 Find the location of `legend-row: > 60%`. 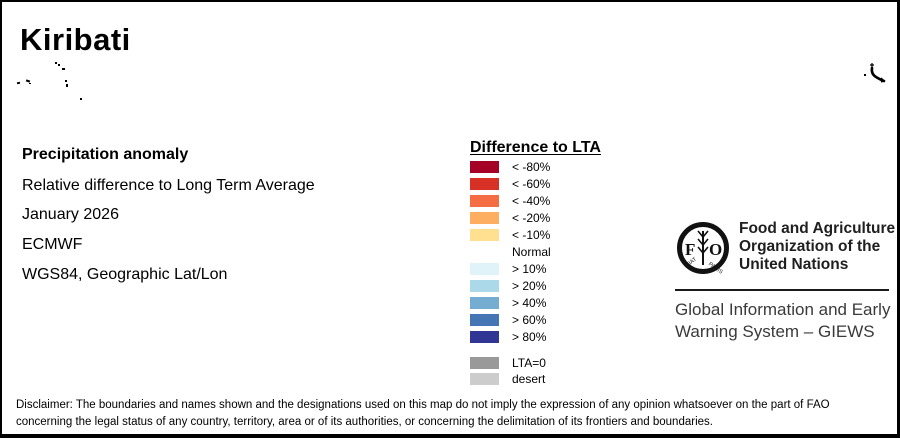

legend-row: > 60% is located at coordinates (508, 319).